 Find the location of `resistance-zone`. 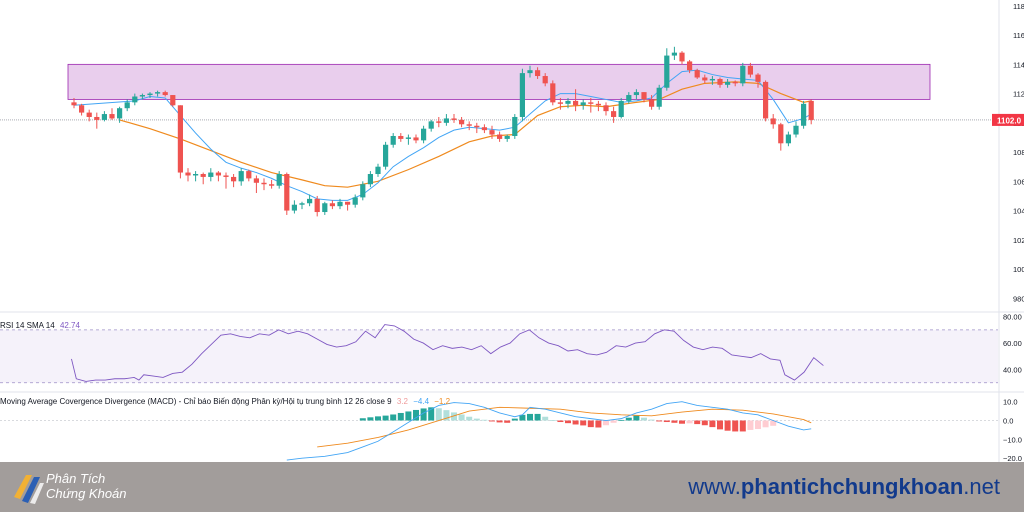

resistance-zone is located at coordinates (499, 81).